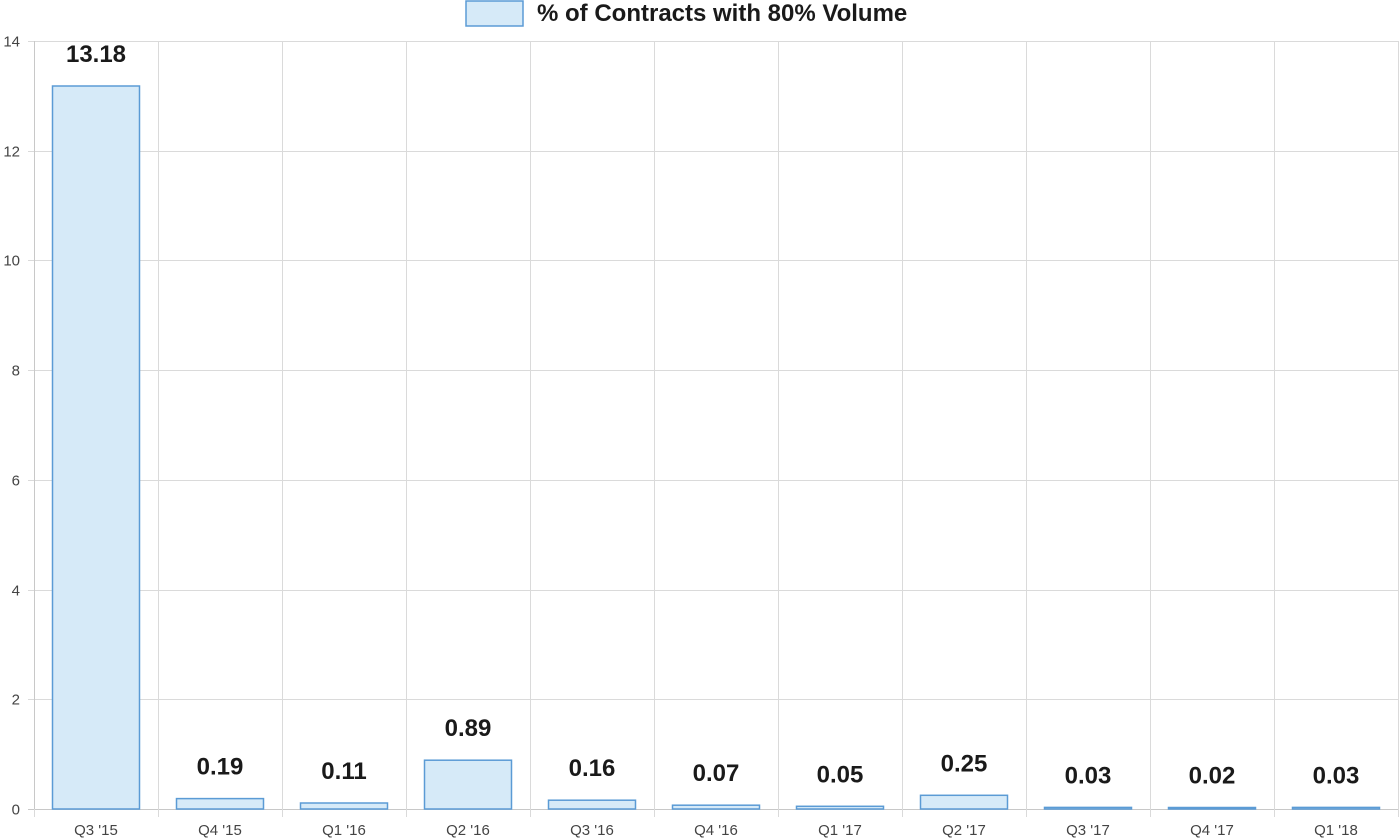 This screenshot has height=838, width=1400. Describe the element at coordinates (840, 774) in the screenshot. I see `data-label: 0.05` at that location.